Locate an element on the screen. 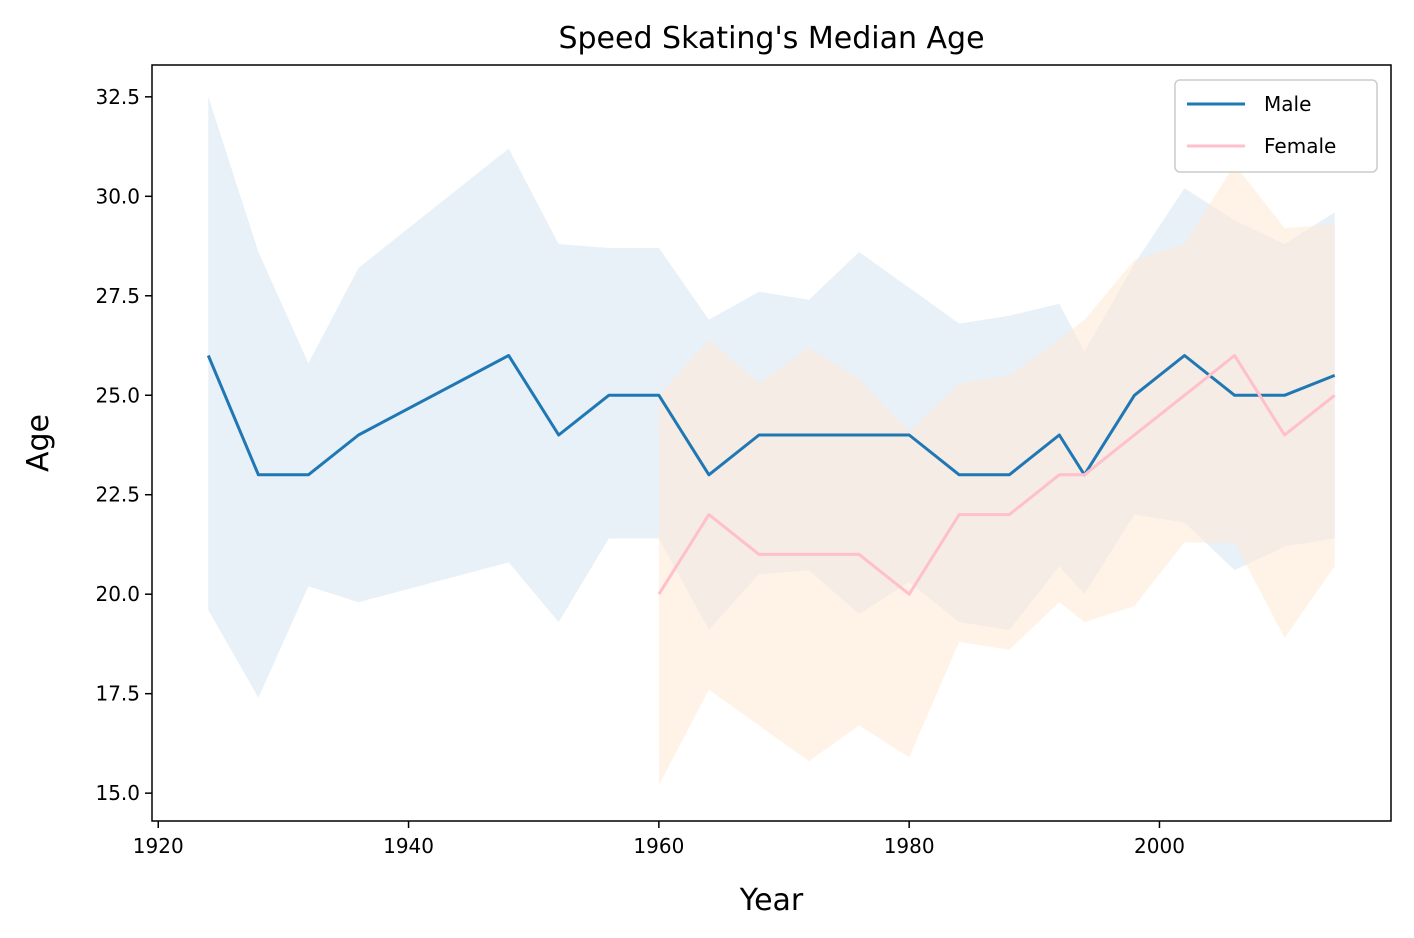 Image resolution: width=1414 pixels, height=938 pixels. y-axis-ticks: 15.0 17.5 20.0 22.5 25.0 27.5 30.0 32.5 is located at coordinates (123, 445).